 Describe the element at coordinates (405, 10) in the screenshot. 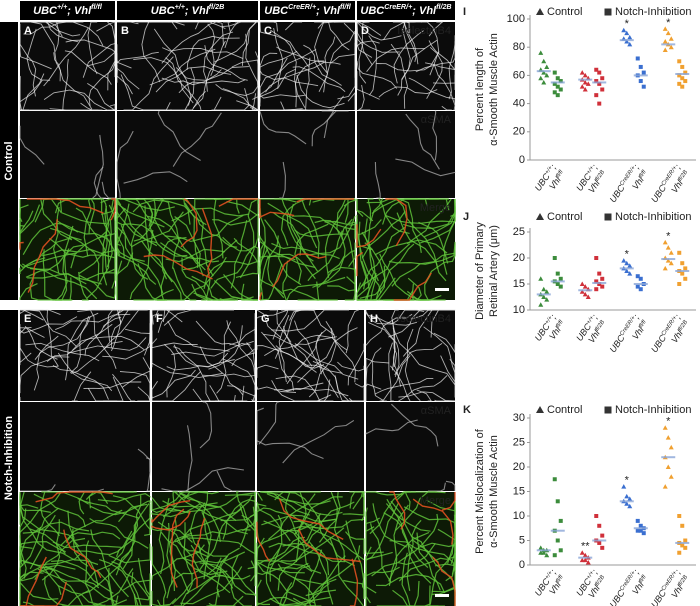

I see `column-header: UBCCreER/+; Vhlfl/2B` at that location.